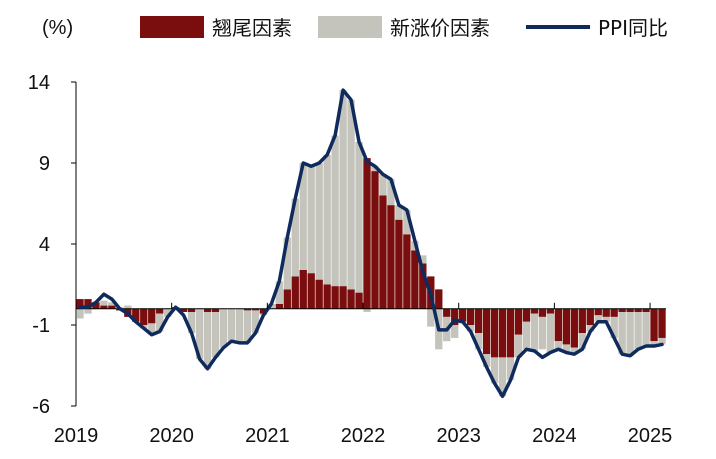  What do you see at coordinates (350, 27) in the screenshot?
I see `legend-swatch-xinzhangjia` at bounding box center [350, 27].